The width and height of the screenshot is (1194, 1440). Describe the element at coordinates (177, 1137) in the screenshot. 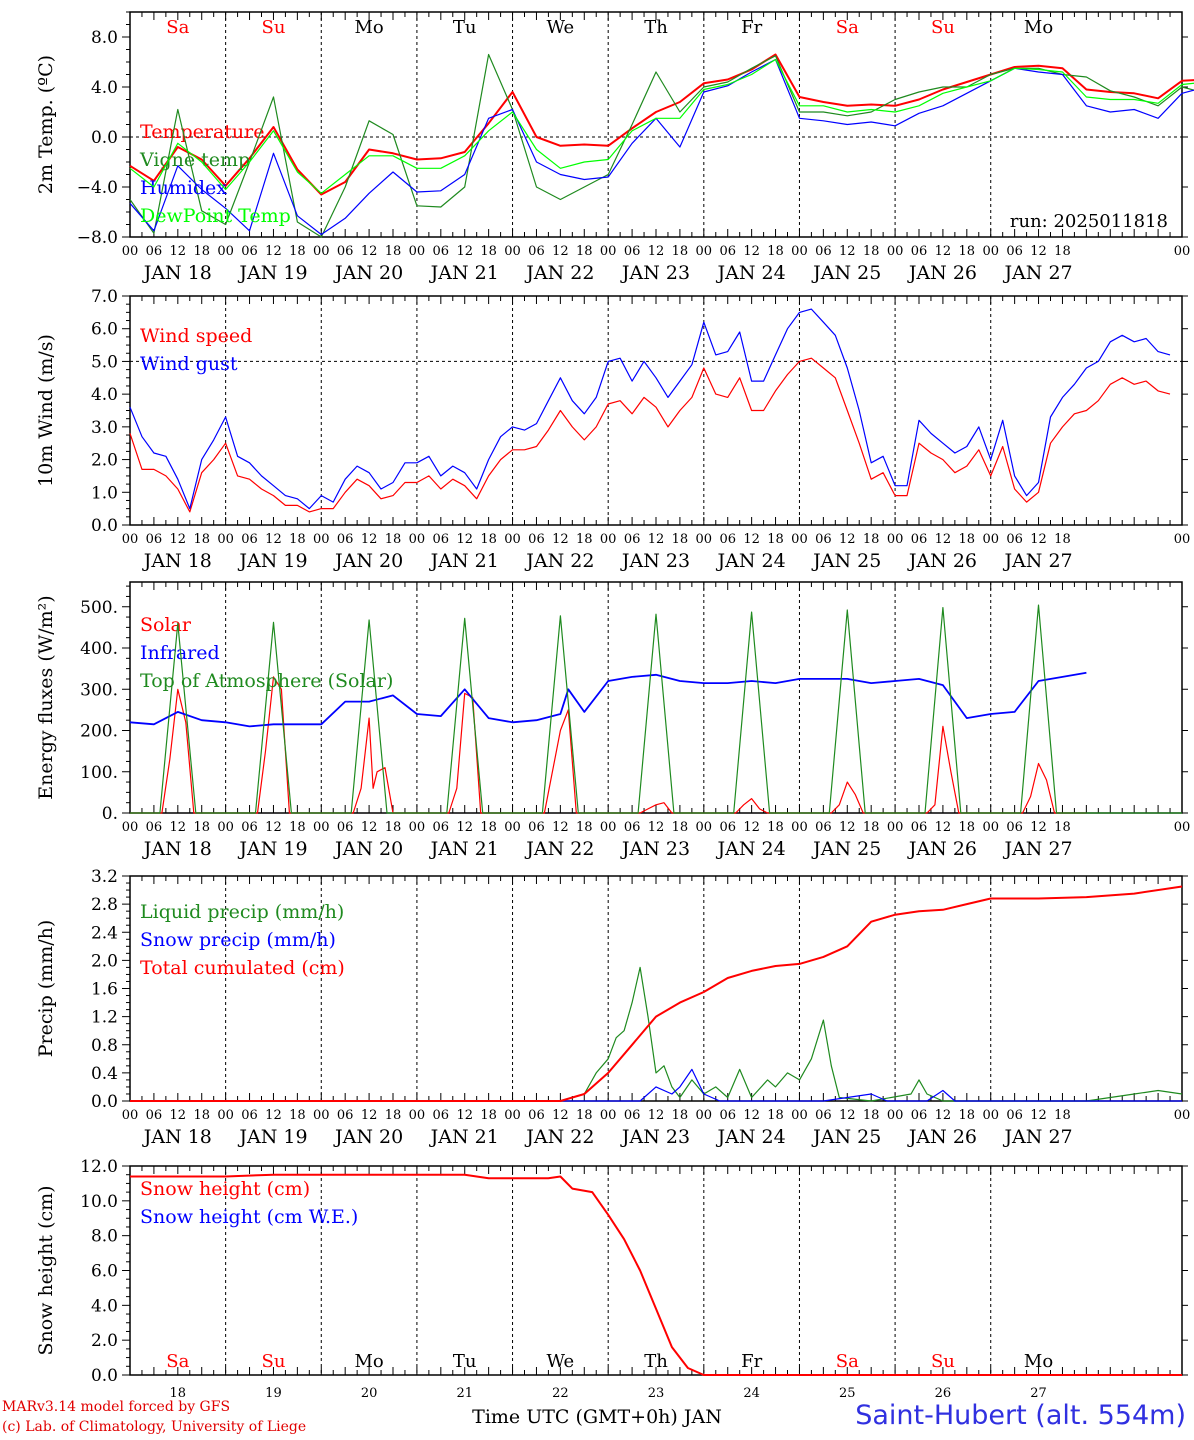

I see `date-label: JAN 18` at that location.